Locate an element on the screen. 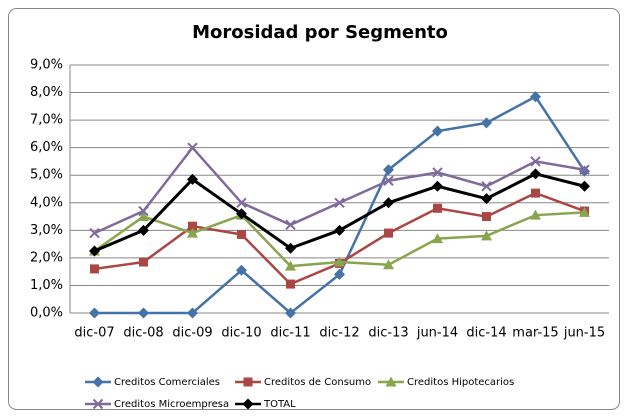 This screenshot has height=418, width=629. chart-title: Morosidad por Segmento is located at coordinates (320, 32).